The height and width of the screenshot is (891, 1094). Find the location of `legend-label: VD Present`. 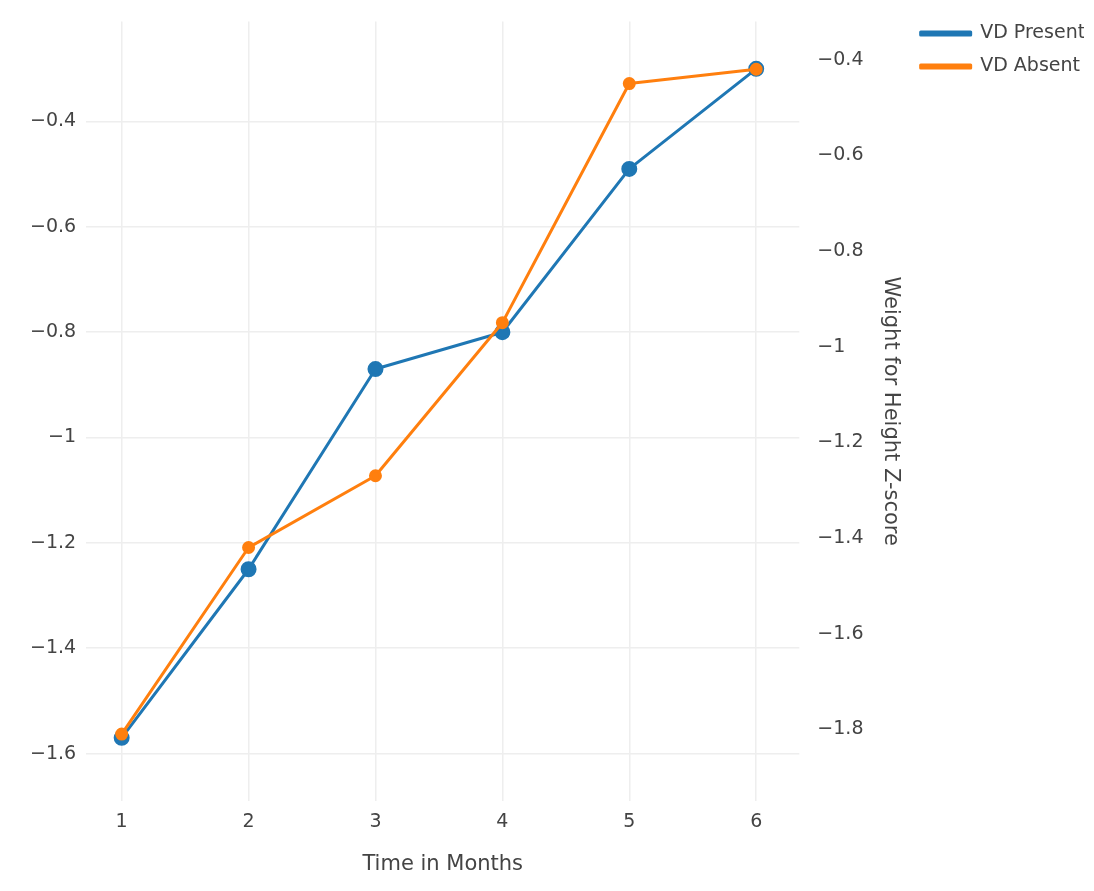

legend-label: VD Present is located at coordinates (1033, 31).